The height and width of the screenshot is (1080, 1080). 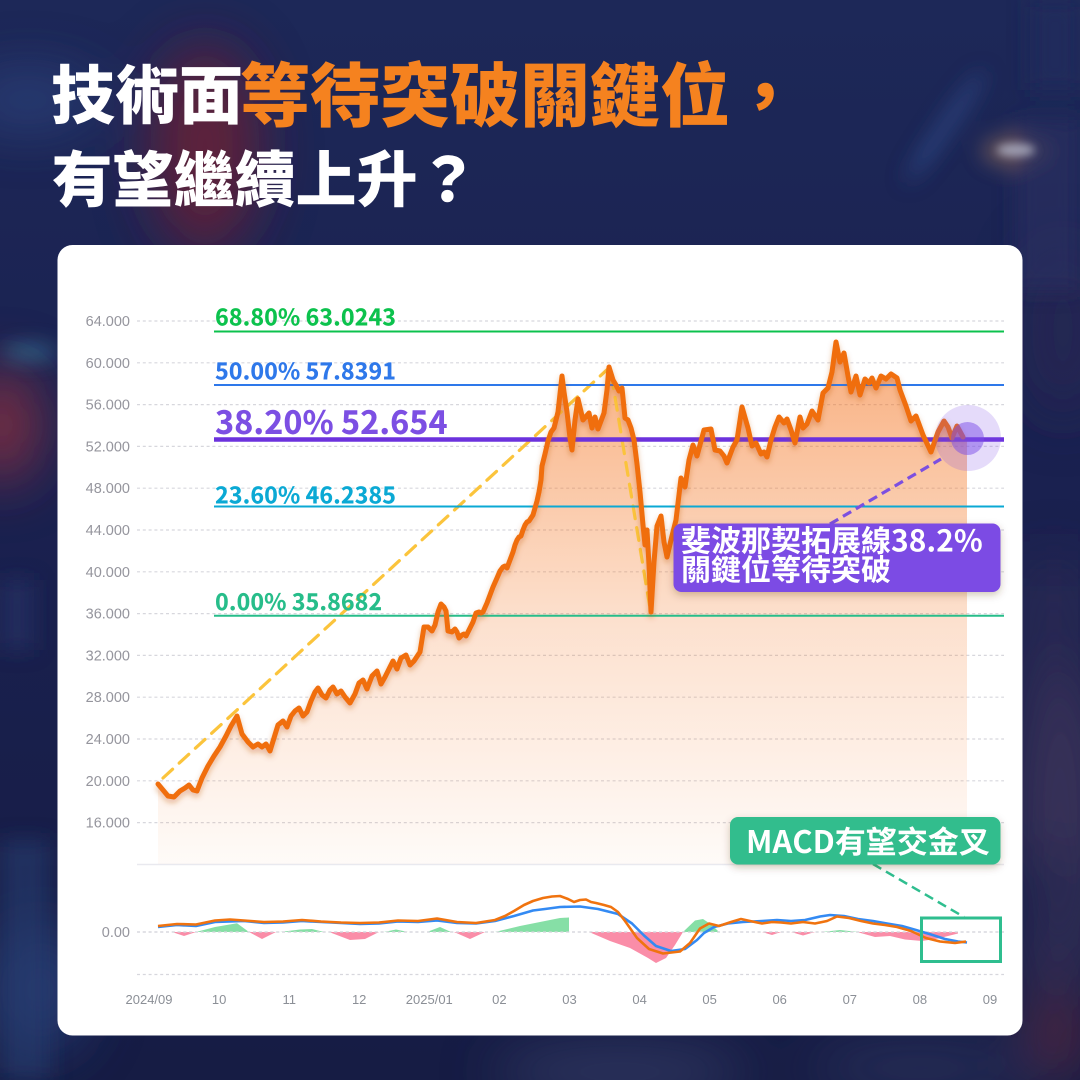 I want to click on svg-text: 64.000, so click(x=108, y=322).